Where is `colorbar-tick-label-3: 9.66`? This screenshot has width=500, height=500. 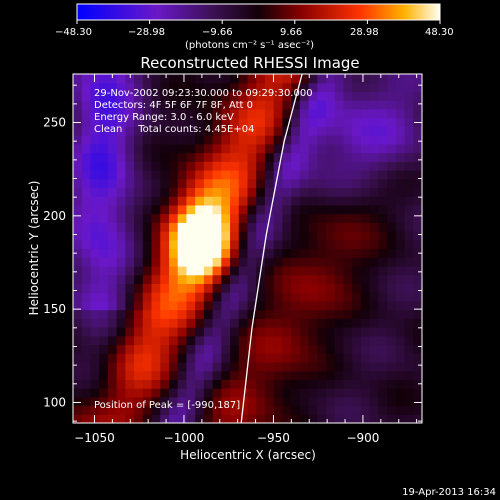
colorbar-tick-label-3: 9.66 is located at coordinates (291, 32).